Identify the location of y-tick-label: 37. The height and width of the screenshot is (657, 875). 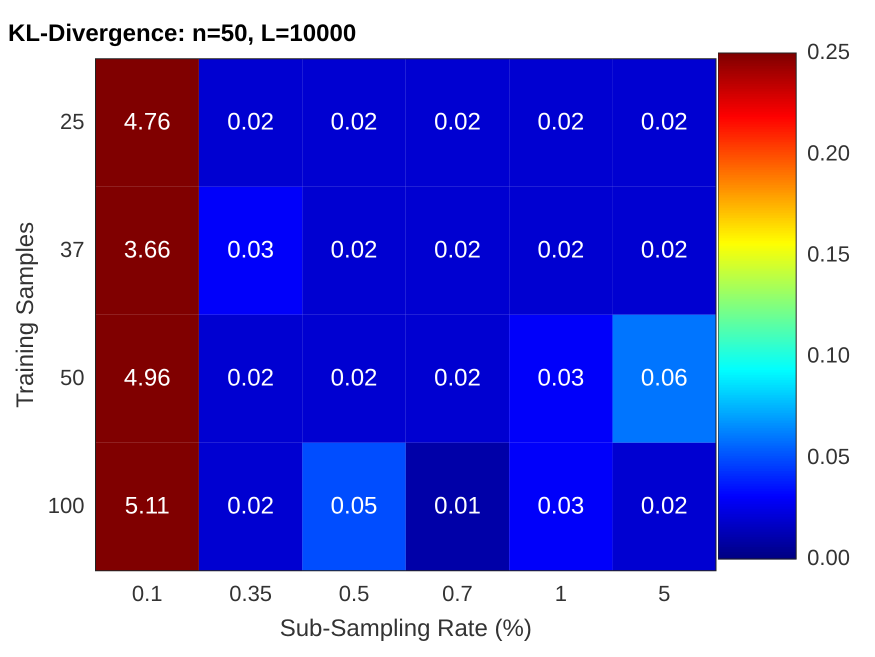
(72, 249).